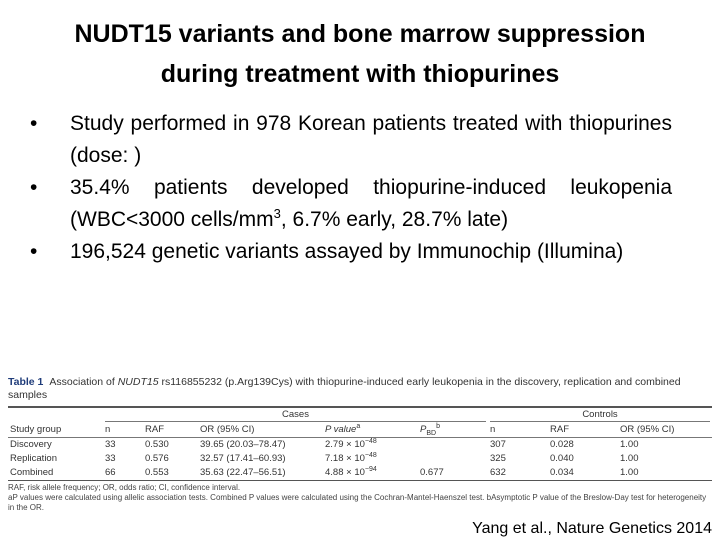  What do you see at coordinates (562, 444) in the screenshot?
I see `table-cell: 0.028` at bounding box center [562, 444].